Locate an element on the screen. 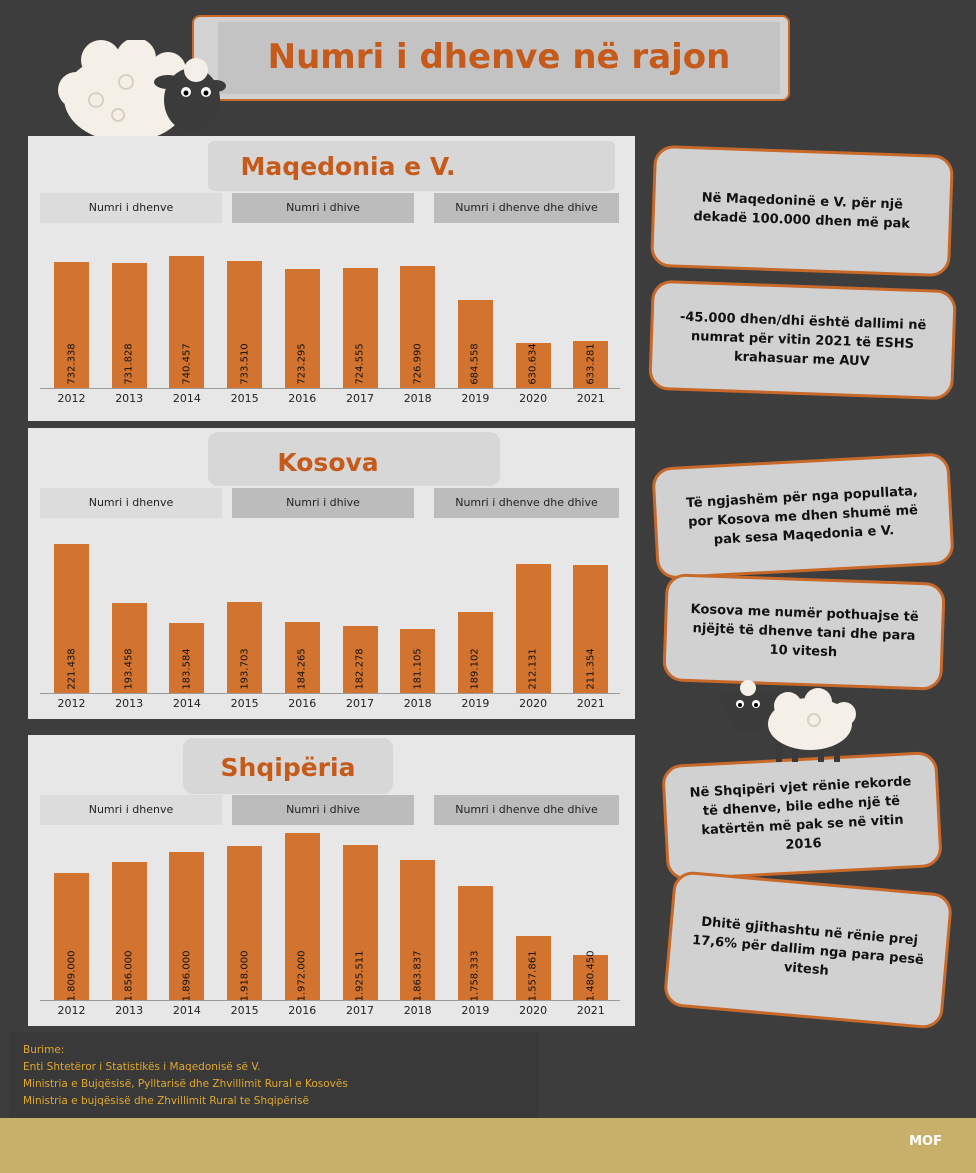 The image size is (976, 1173). title-background is located at coordinates (499, 58).